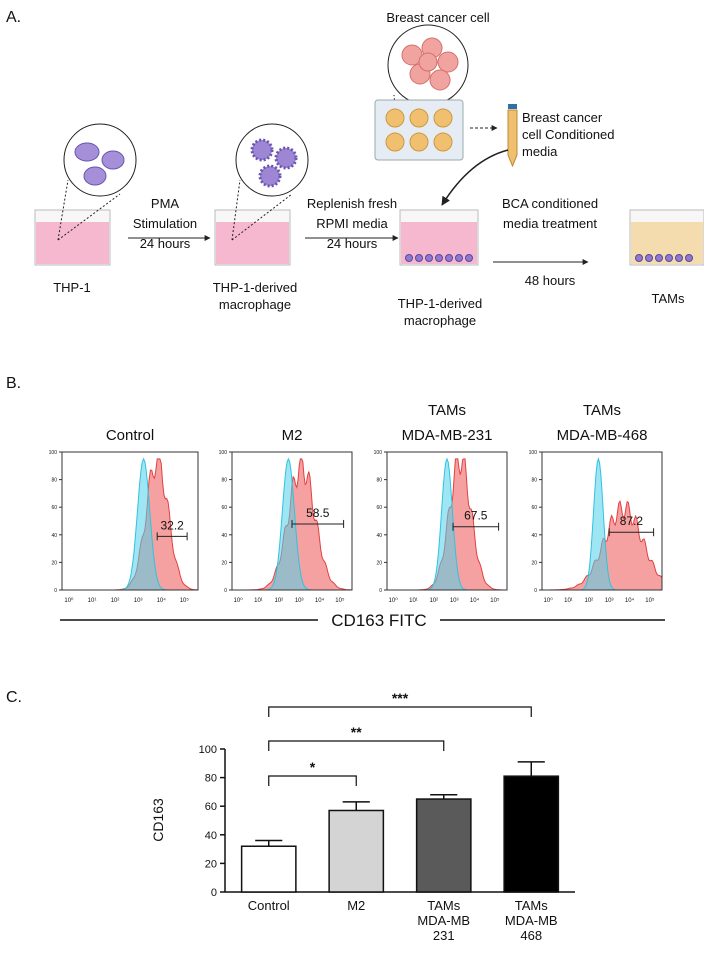 This screenshot has width=704, height=959. What do you see at coordinates (531, 920) in the screenshot?
I see `x-tick-label: MDA-MB` at bounding box center [531, 920].